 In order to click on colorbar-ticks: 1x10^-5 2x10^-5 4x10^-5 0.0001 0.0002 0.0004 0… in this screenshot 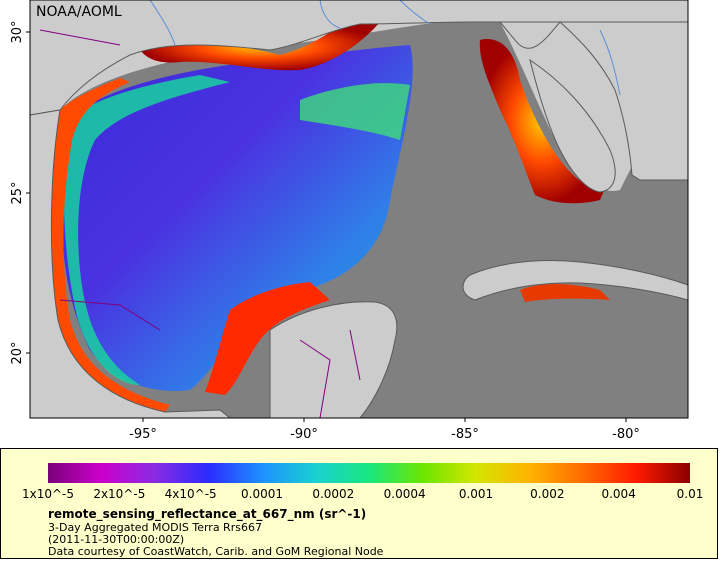, I will do `click(360, 495)`.